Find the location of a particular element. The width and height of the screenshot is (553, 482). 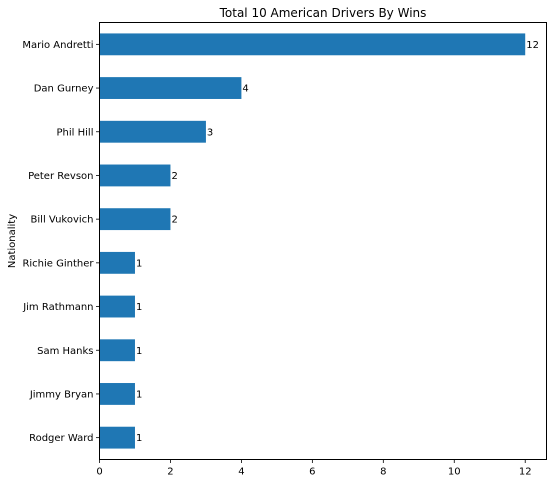

x-tick-label: 12 is located at coordinates (525, 472).